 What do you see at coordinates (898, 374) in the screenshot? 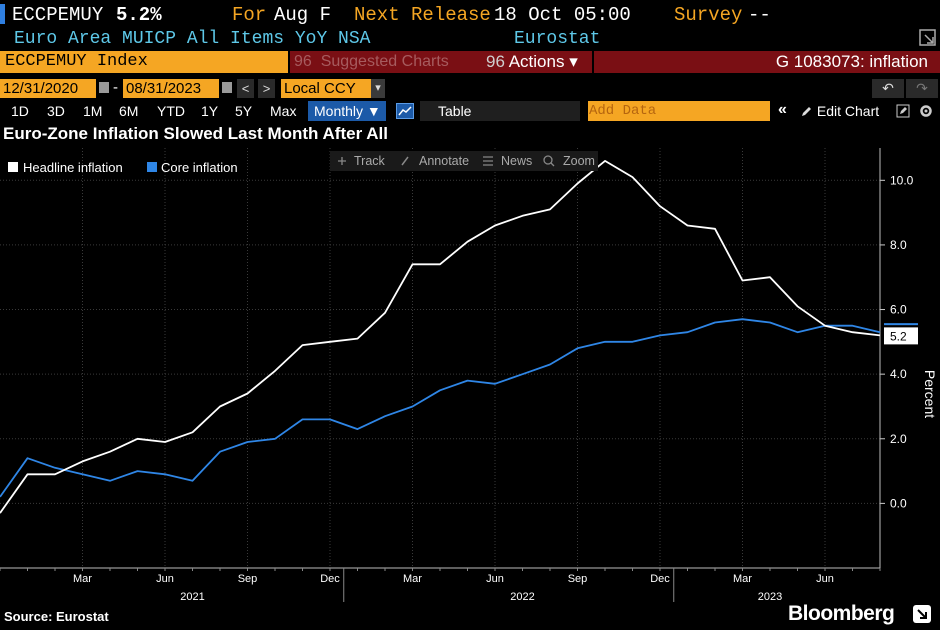
I see `y-tick-label: 4.0` at bounding box center [898, 374].